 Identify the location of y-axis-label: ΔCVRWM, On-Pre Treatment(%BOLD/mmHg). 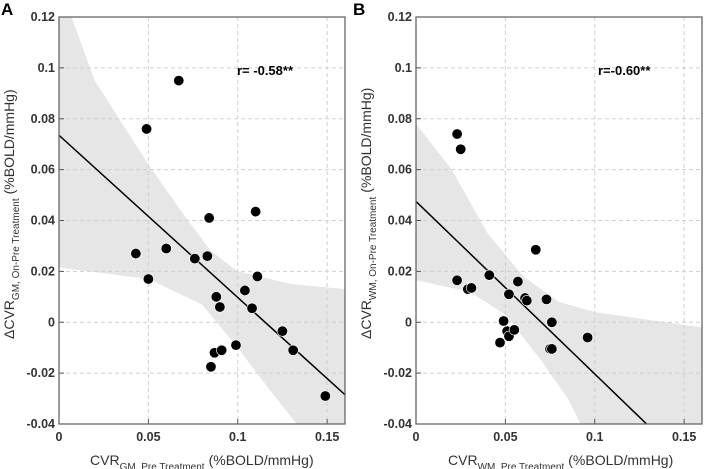
(368, 213).